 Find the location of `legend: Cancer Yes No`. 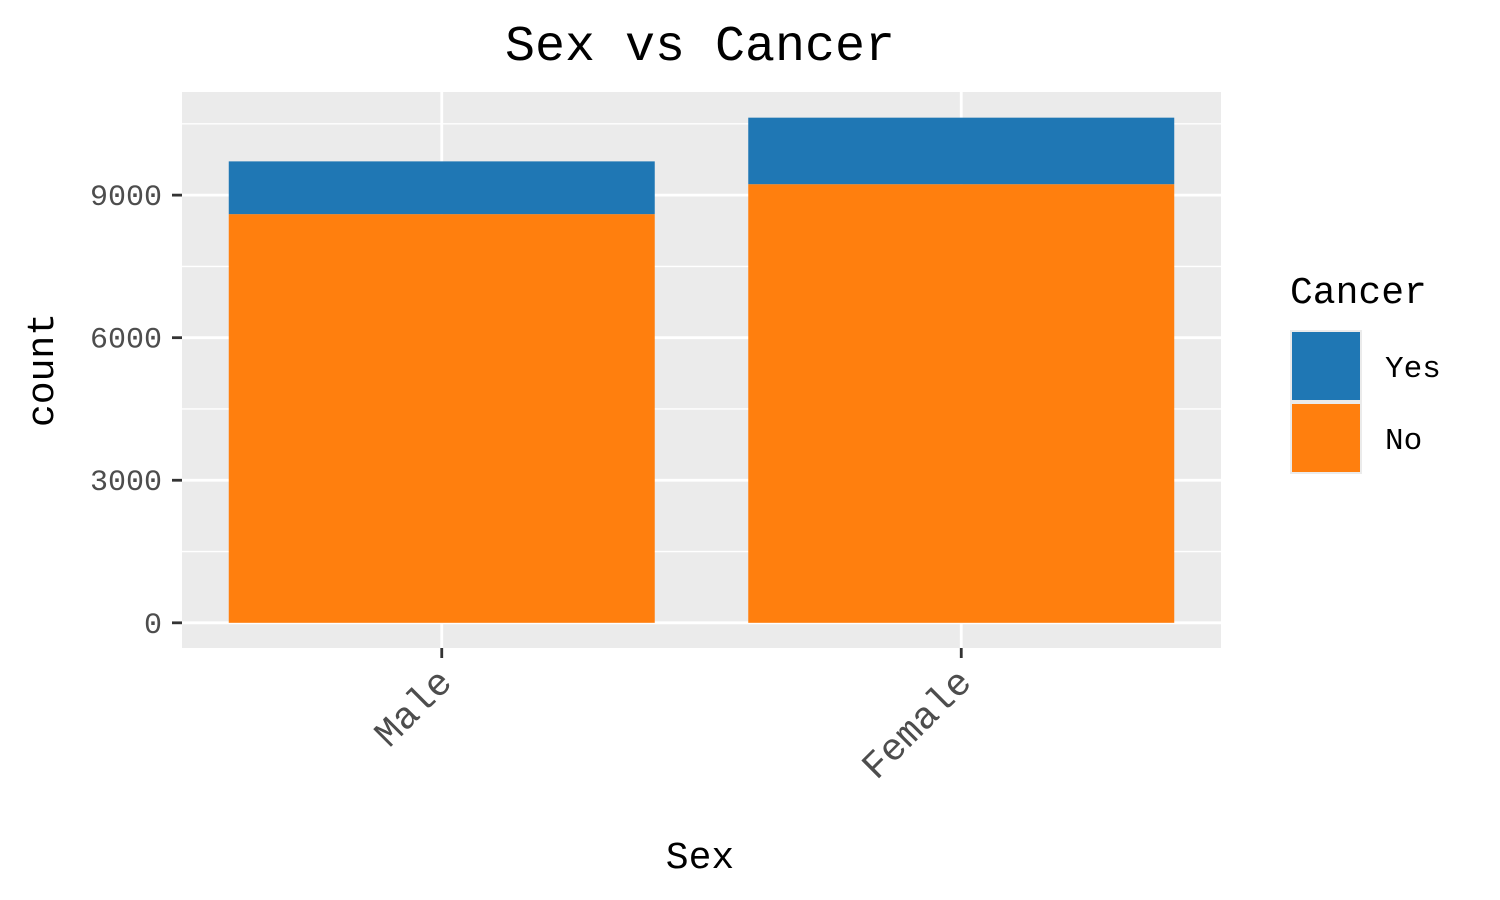

legend: Cancer Yes No is located at coordinates (1365, 373).